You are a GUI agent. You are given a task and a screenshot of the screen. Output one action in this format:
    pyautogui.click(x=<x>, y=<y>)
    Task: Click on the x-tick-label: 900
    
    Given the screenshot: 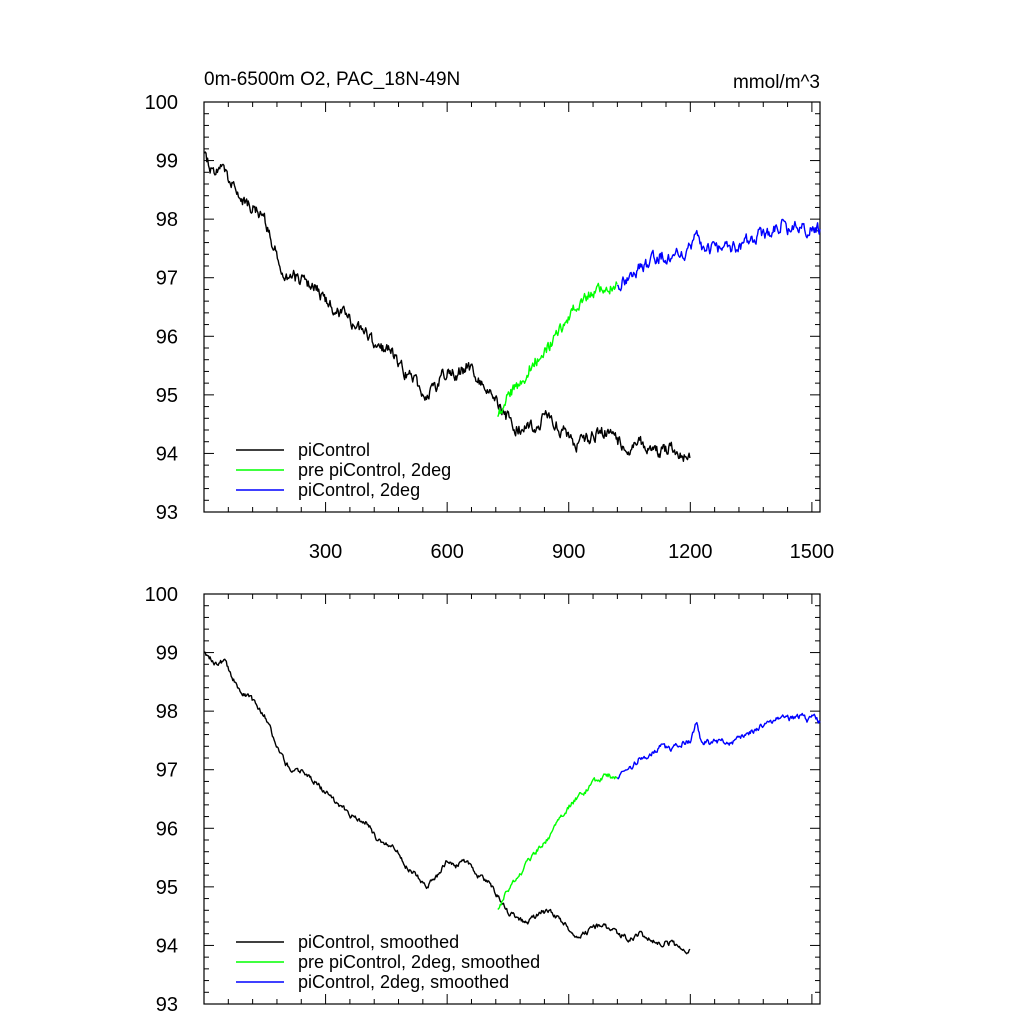 What is the action you would take?
    pyautogui.click(x=568, y=552)
    